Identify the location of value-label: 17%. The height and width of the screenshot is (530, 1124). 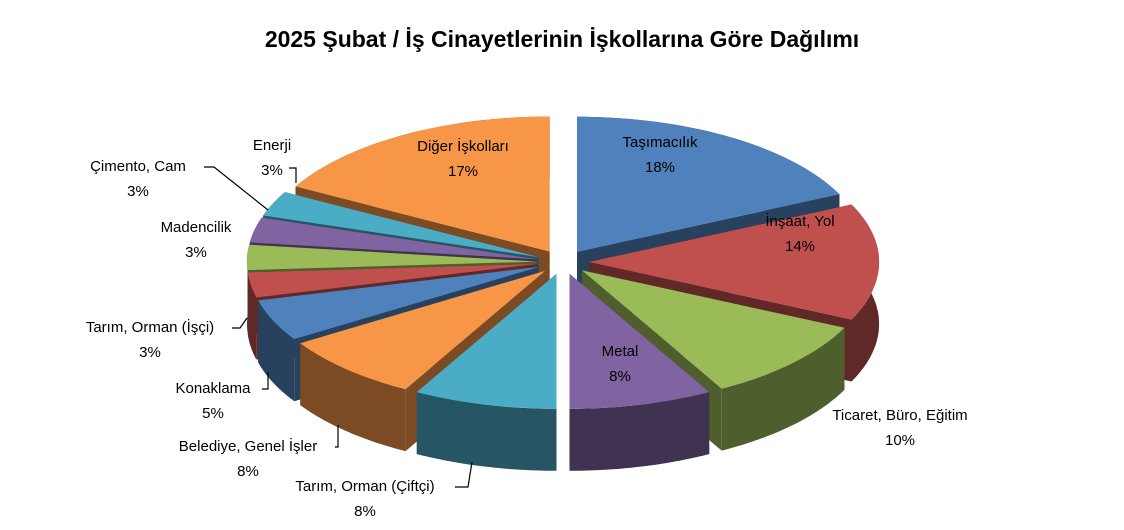
(463, 171).